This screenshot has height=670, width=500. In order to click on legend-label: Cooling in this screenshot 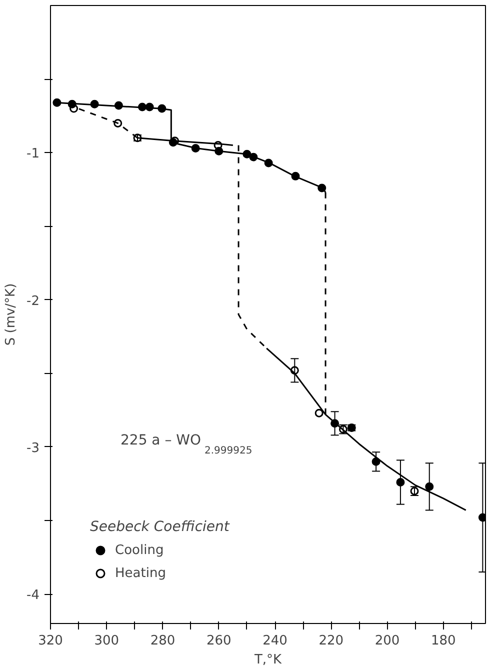, I will do `click(139, 550)`.